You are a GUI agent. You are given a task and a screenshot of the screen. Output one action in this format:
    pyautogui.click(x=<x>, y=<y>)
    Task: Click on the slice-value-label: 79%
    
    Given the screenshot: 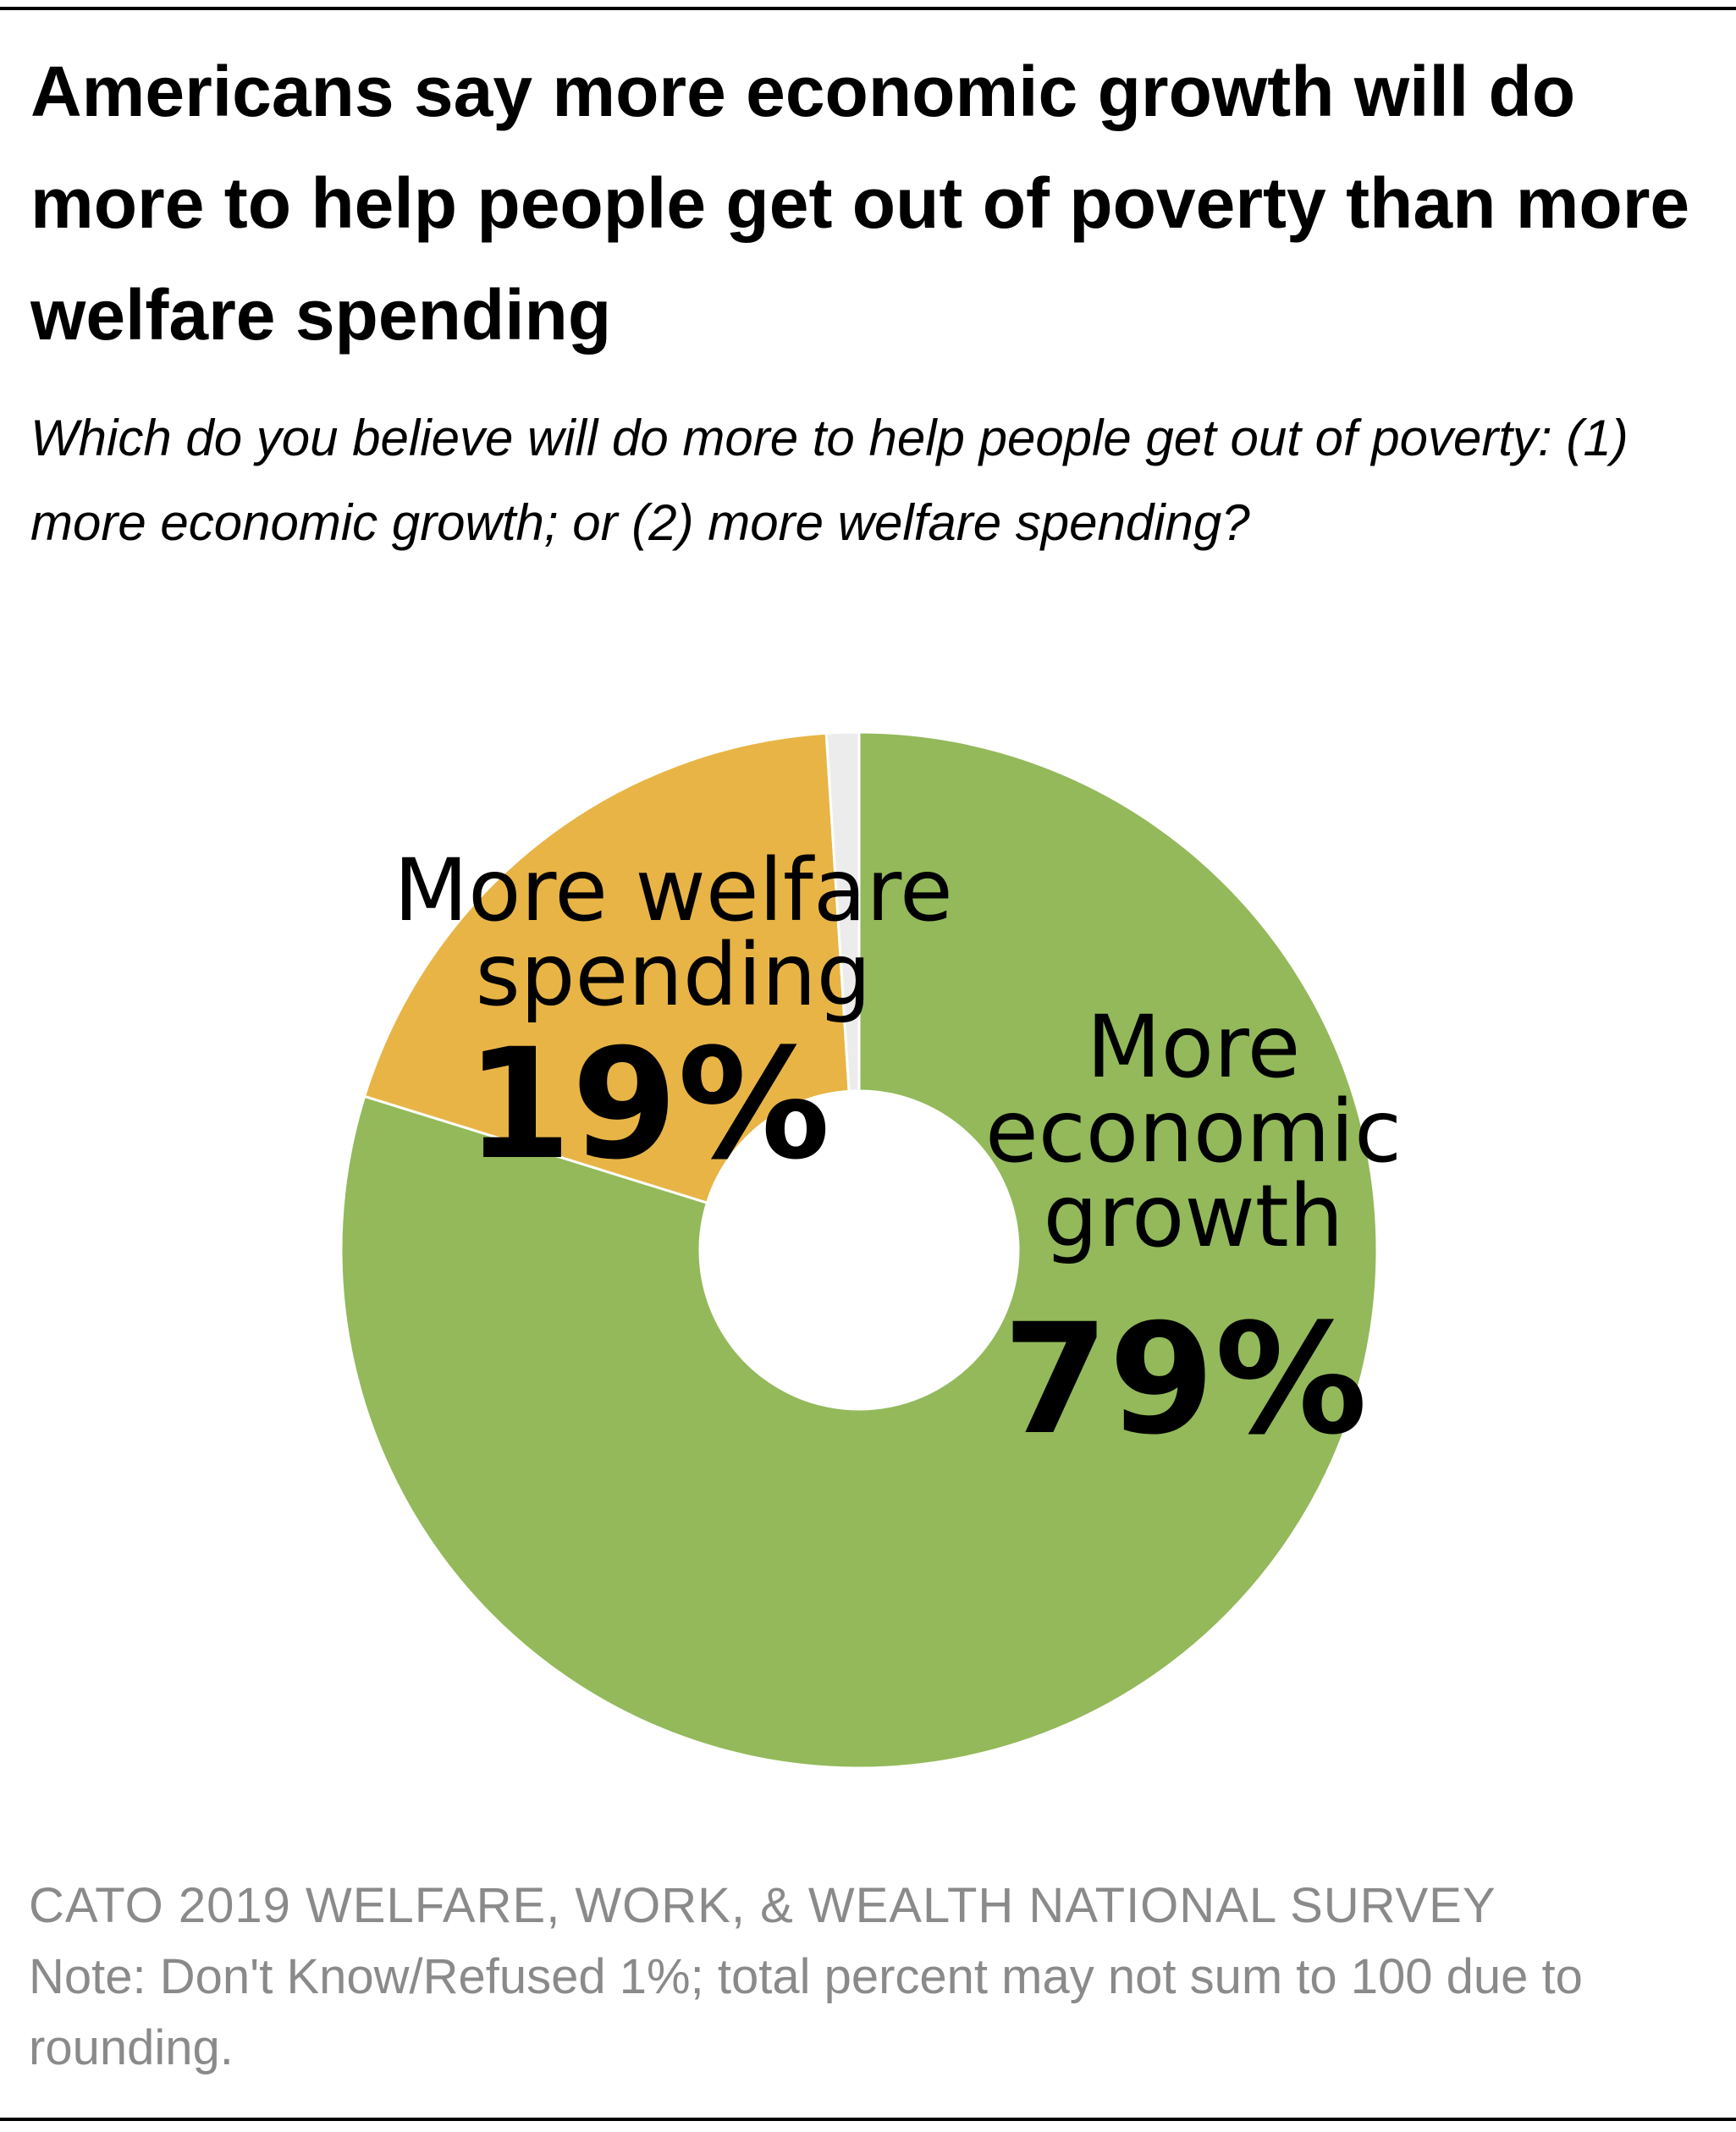 What is the action you would take?
    pyautogui.click(x=1185, y=1380)
    